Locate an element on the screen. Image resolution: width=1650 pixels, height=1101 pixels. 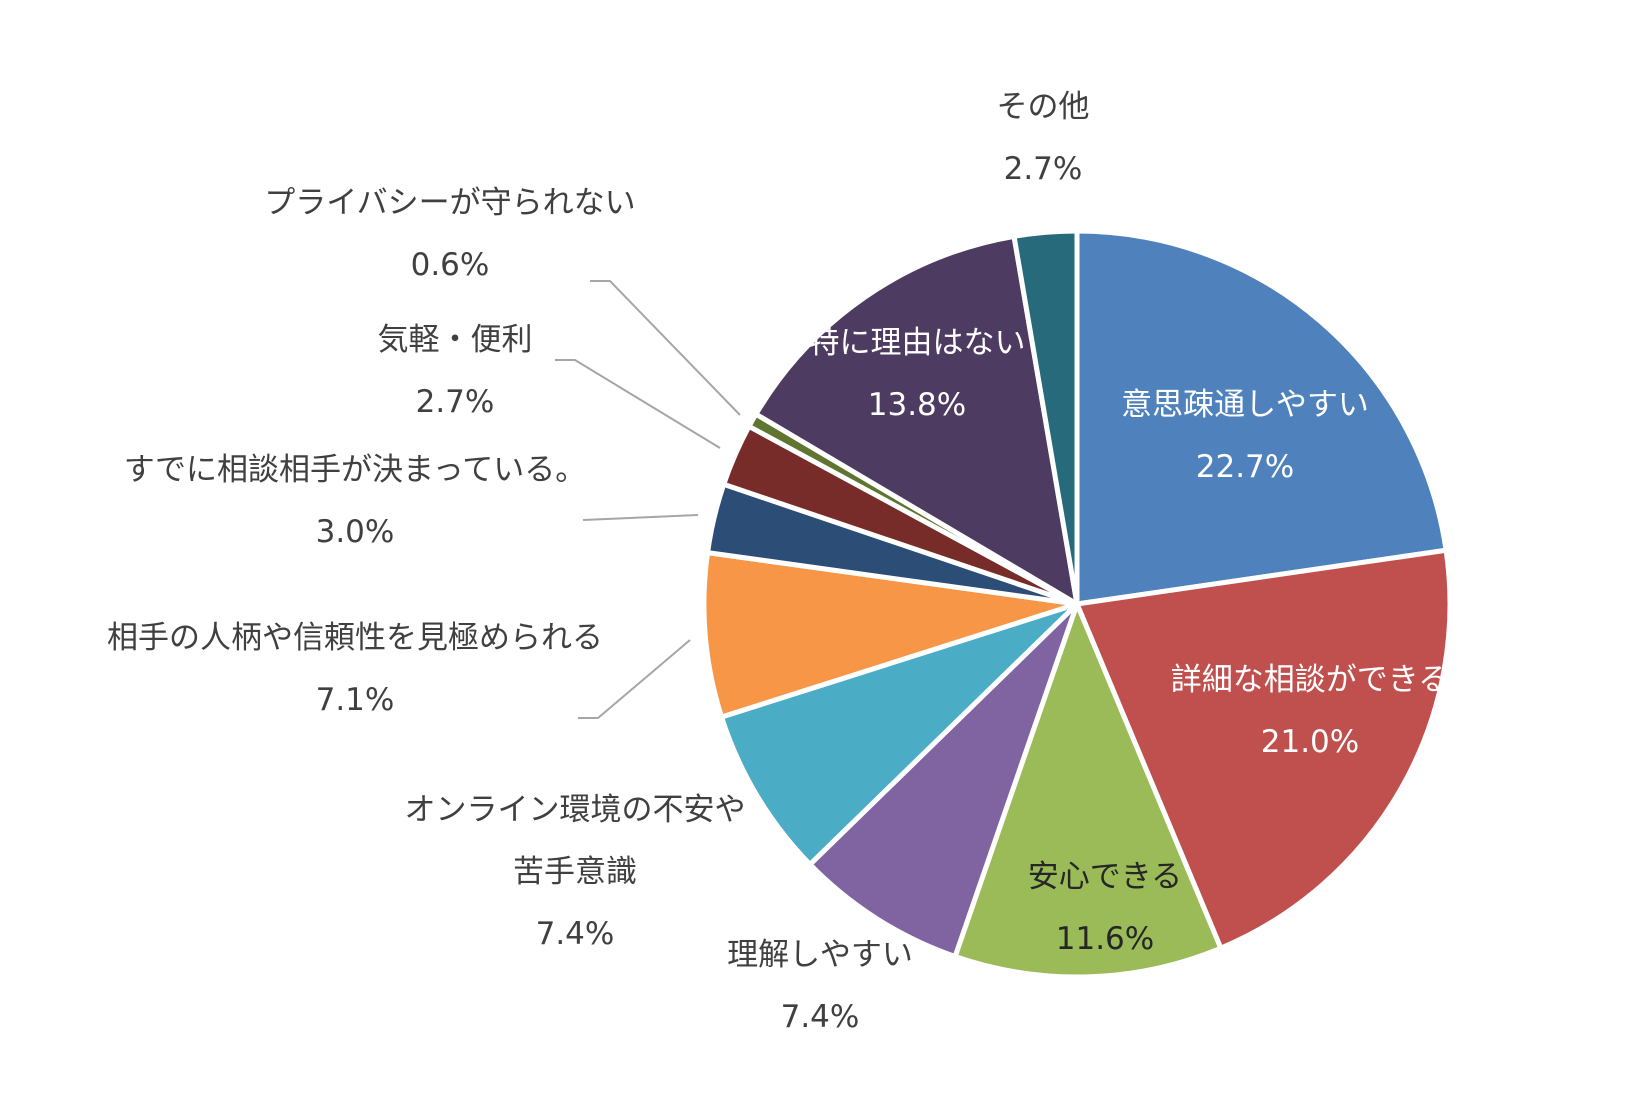
leader-line-casual-convenient is located at coordinates (638, 404).